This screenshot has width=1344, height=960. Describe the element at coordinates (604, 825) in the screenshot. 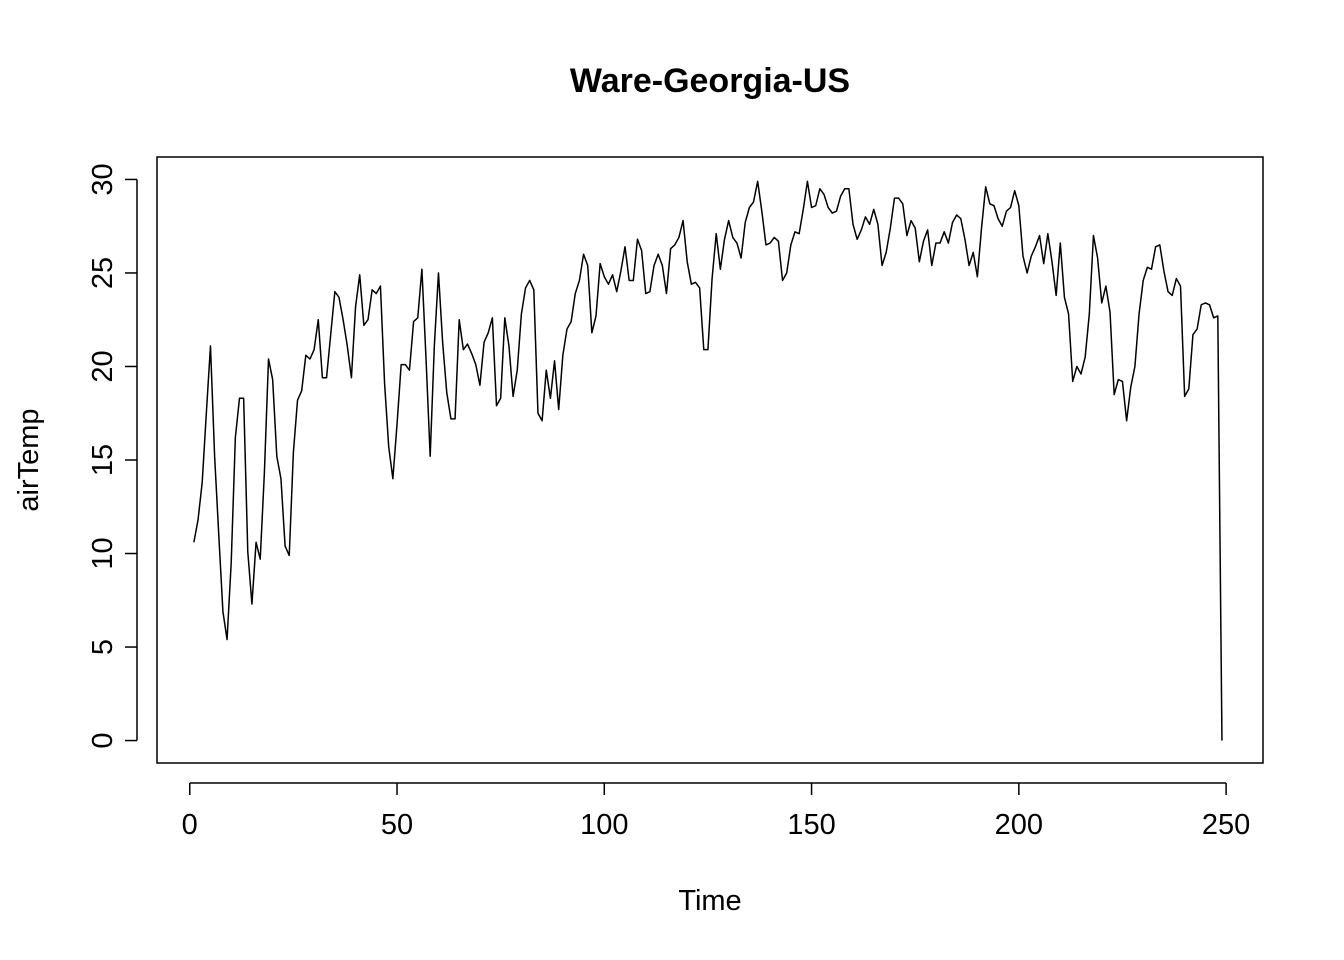

I see `x-tick-label: 100` at that location.